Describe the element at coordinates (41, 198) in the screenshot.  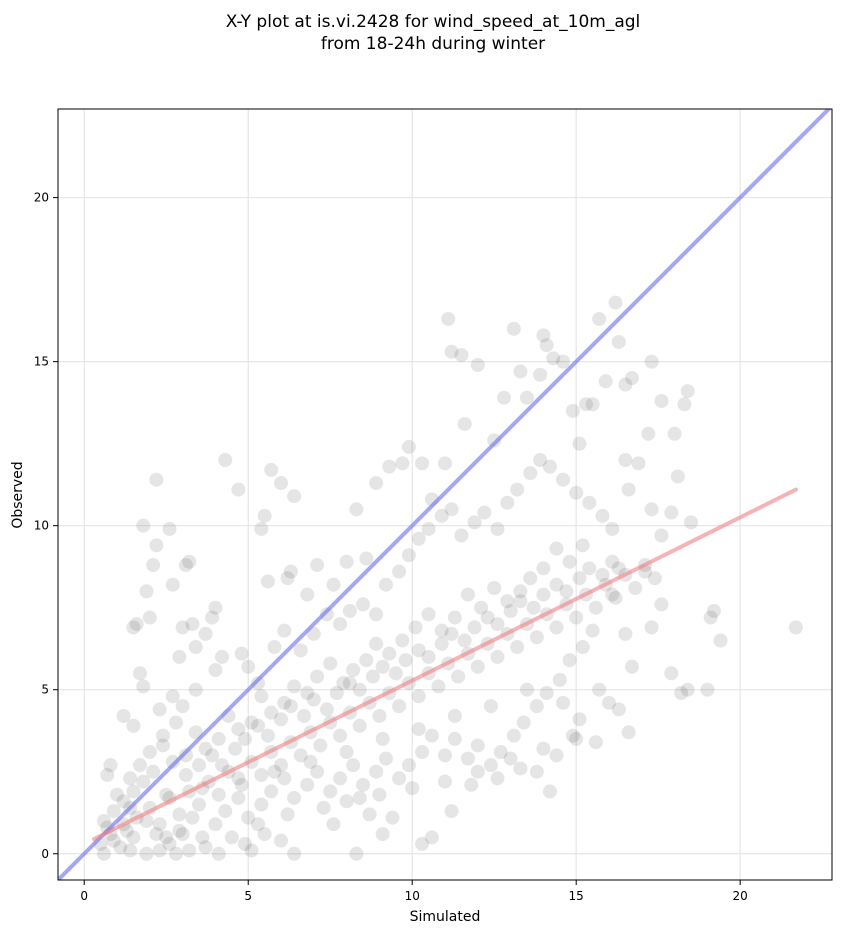
I see `y-tick-label: 20` at that location.